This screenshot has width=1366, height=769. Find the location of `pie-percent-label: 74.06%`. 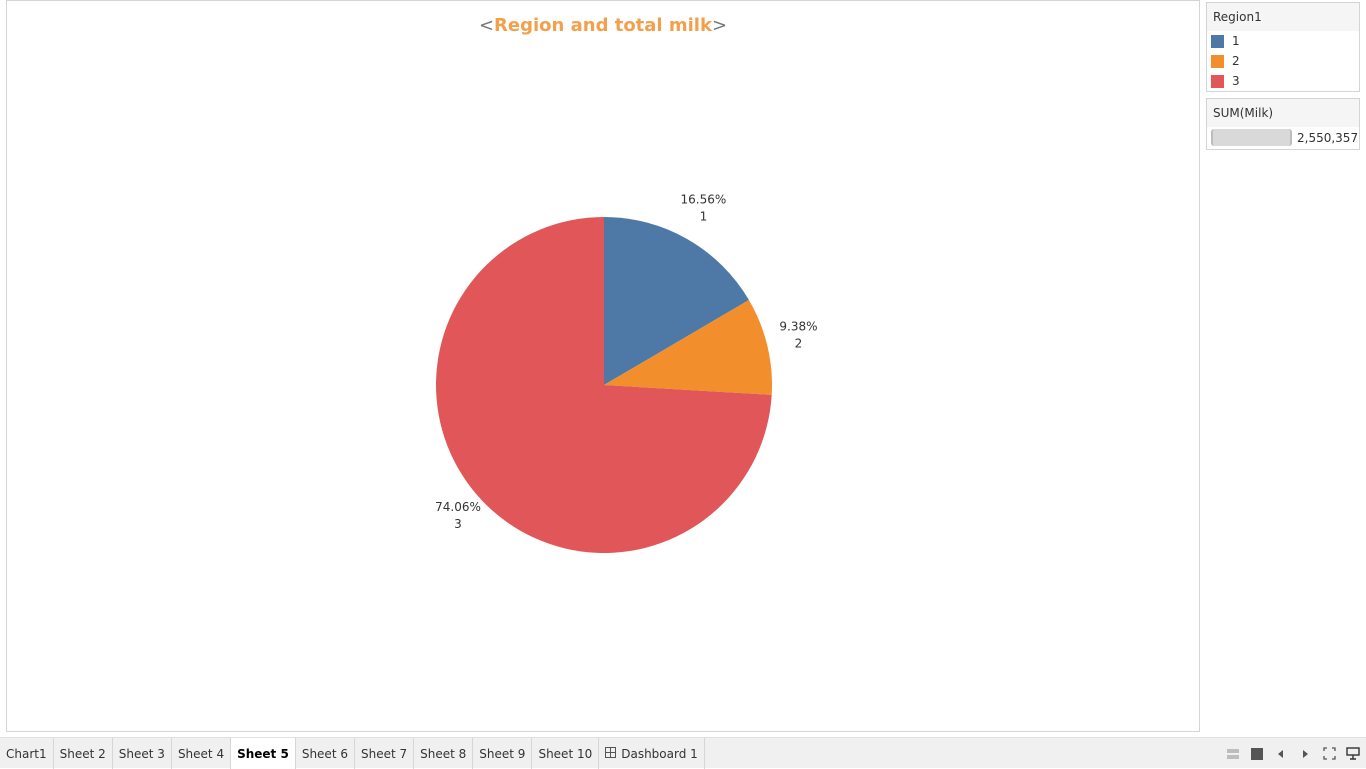

pie-percent-label: 74.06% is located at coordinates (458, 507).